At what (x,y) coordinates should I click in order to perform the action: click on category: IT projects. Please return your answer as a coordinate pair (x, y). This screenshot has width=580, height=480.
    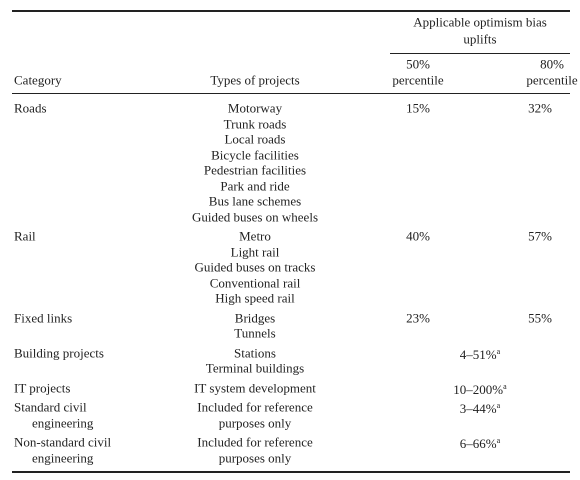
    Looking at the image, I should click on (42, 387).